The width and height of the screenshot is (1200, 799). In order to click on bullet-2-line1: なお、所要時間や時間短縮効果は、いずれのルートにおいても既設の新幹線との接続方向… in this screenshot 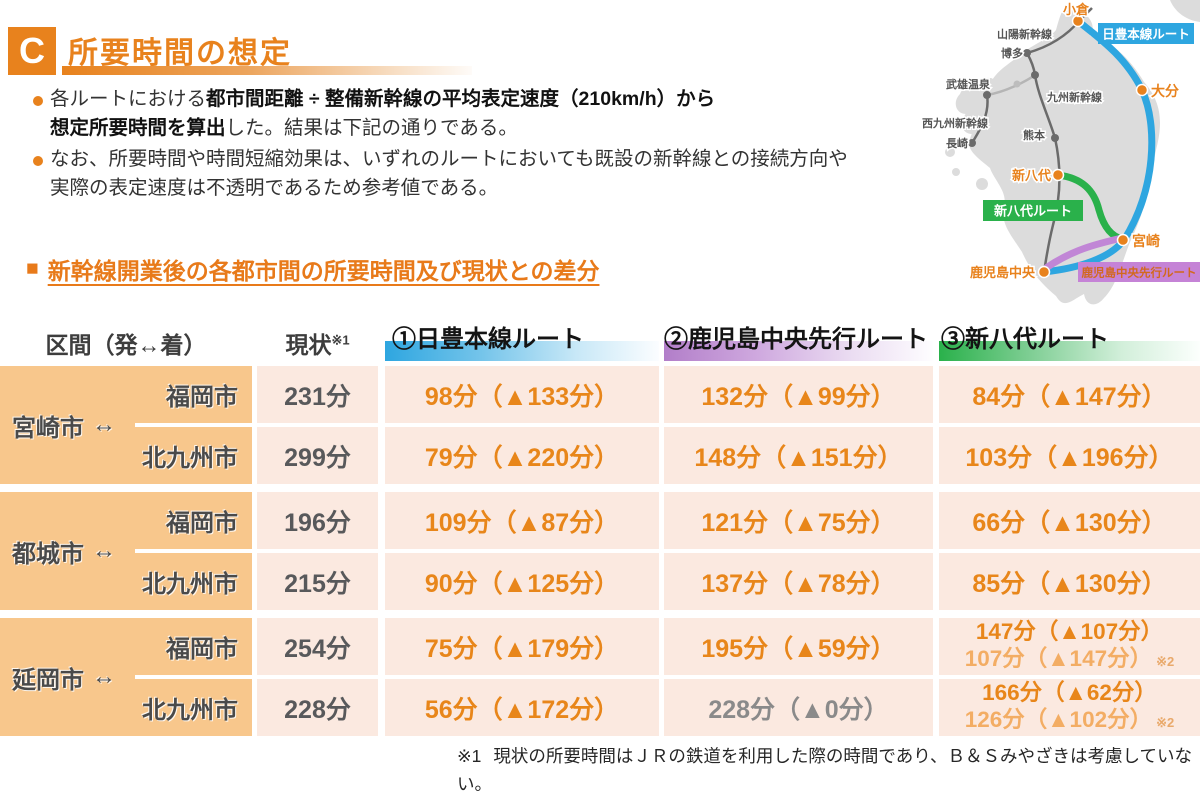, I will do `click(449, 159)`.